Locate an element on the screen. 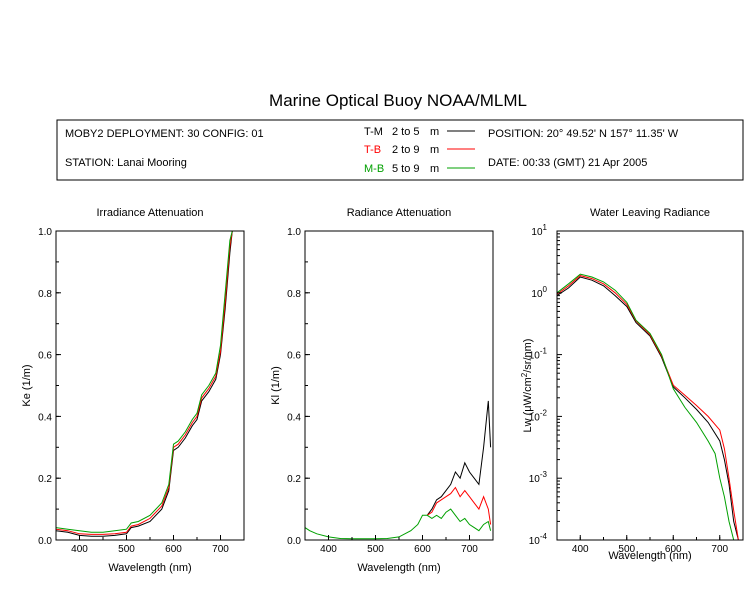  radiance-y-tick-label: 0.6 is located at coordinates (294, 356).